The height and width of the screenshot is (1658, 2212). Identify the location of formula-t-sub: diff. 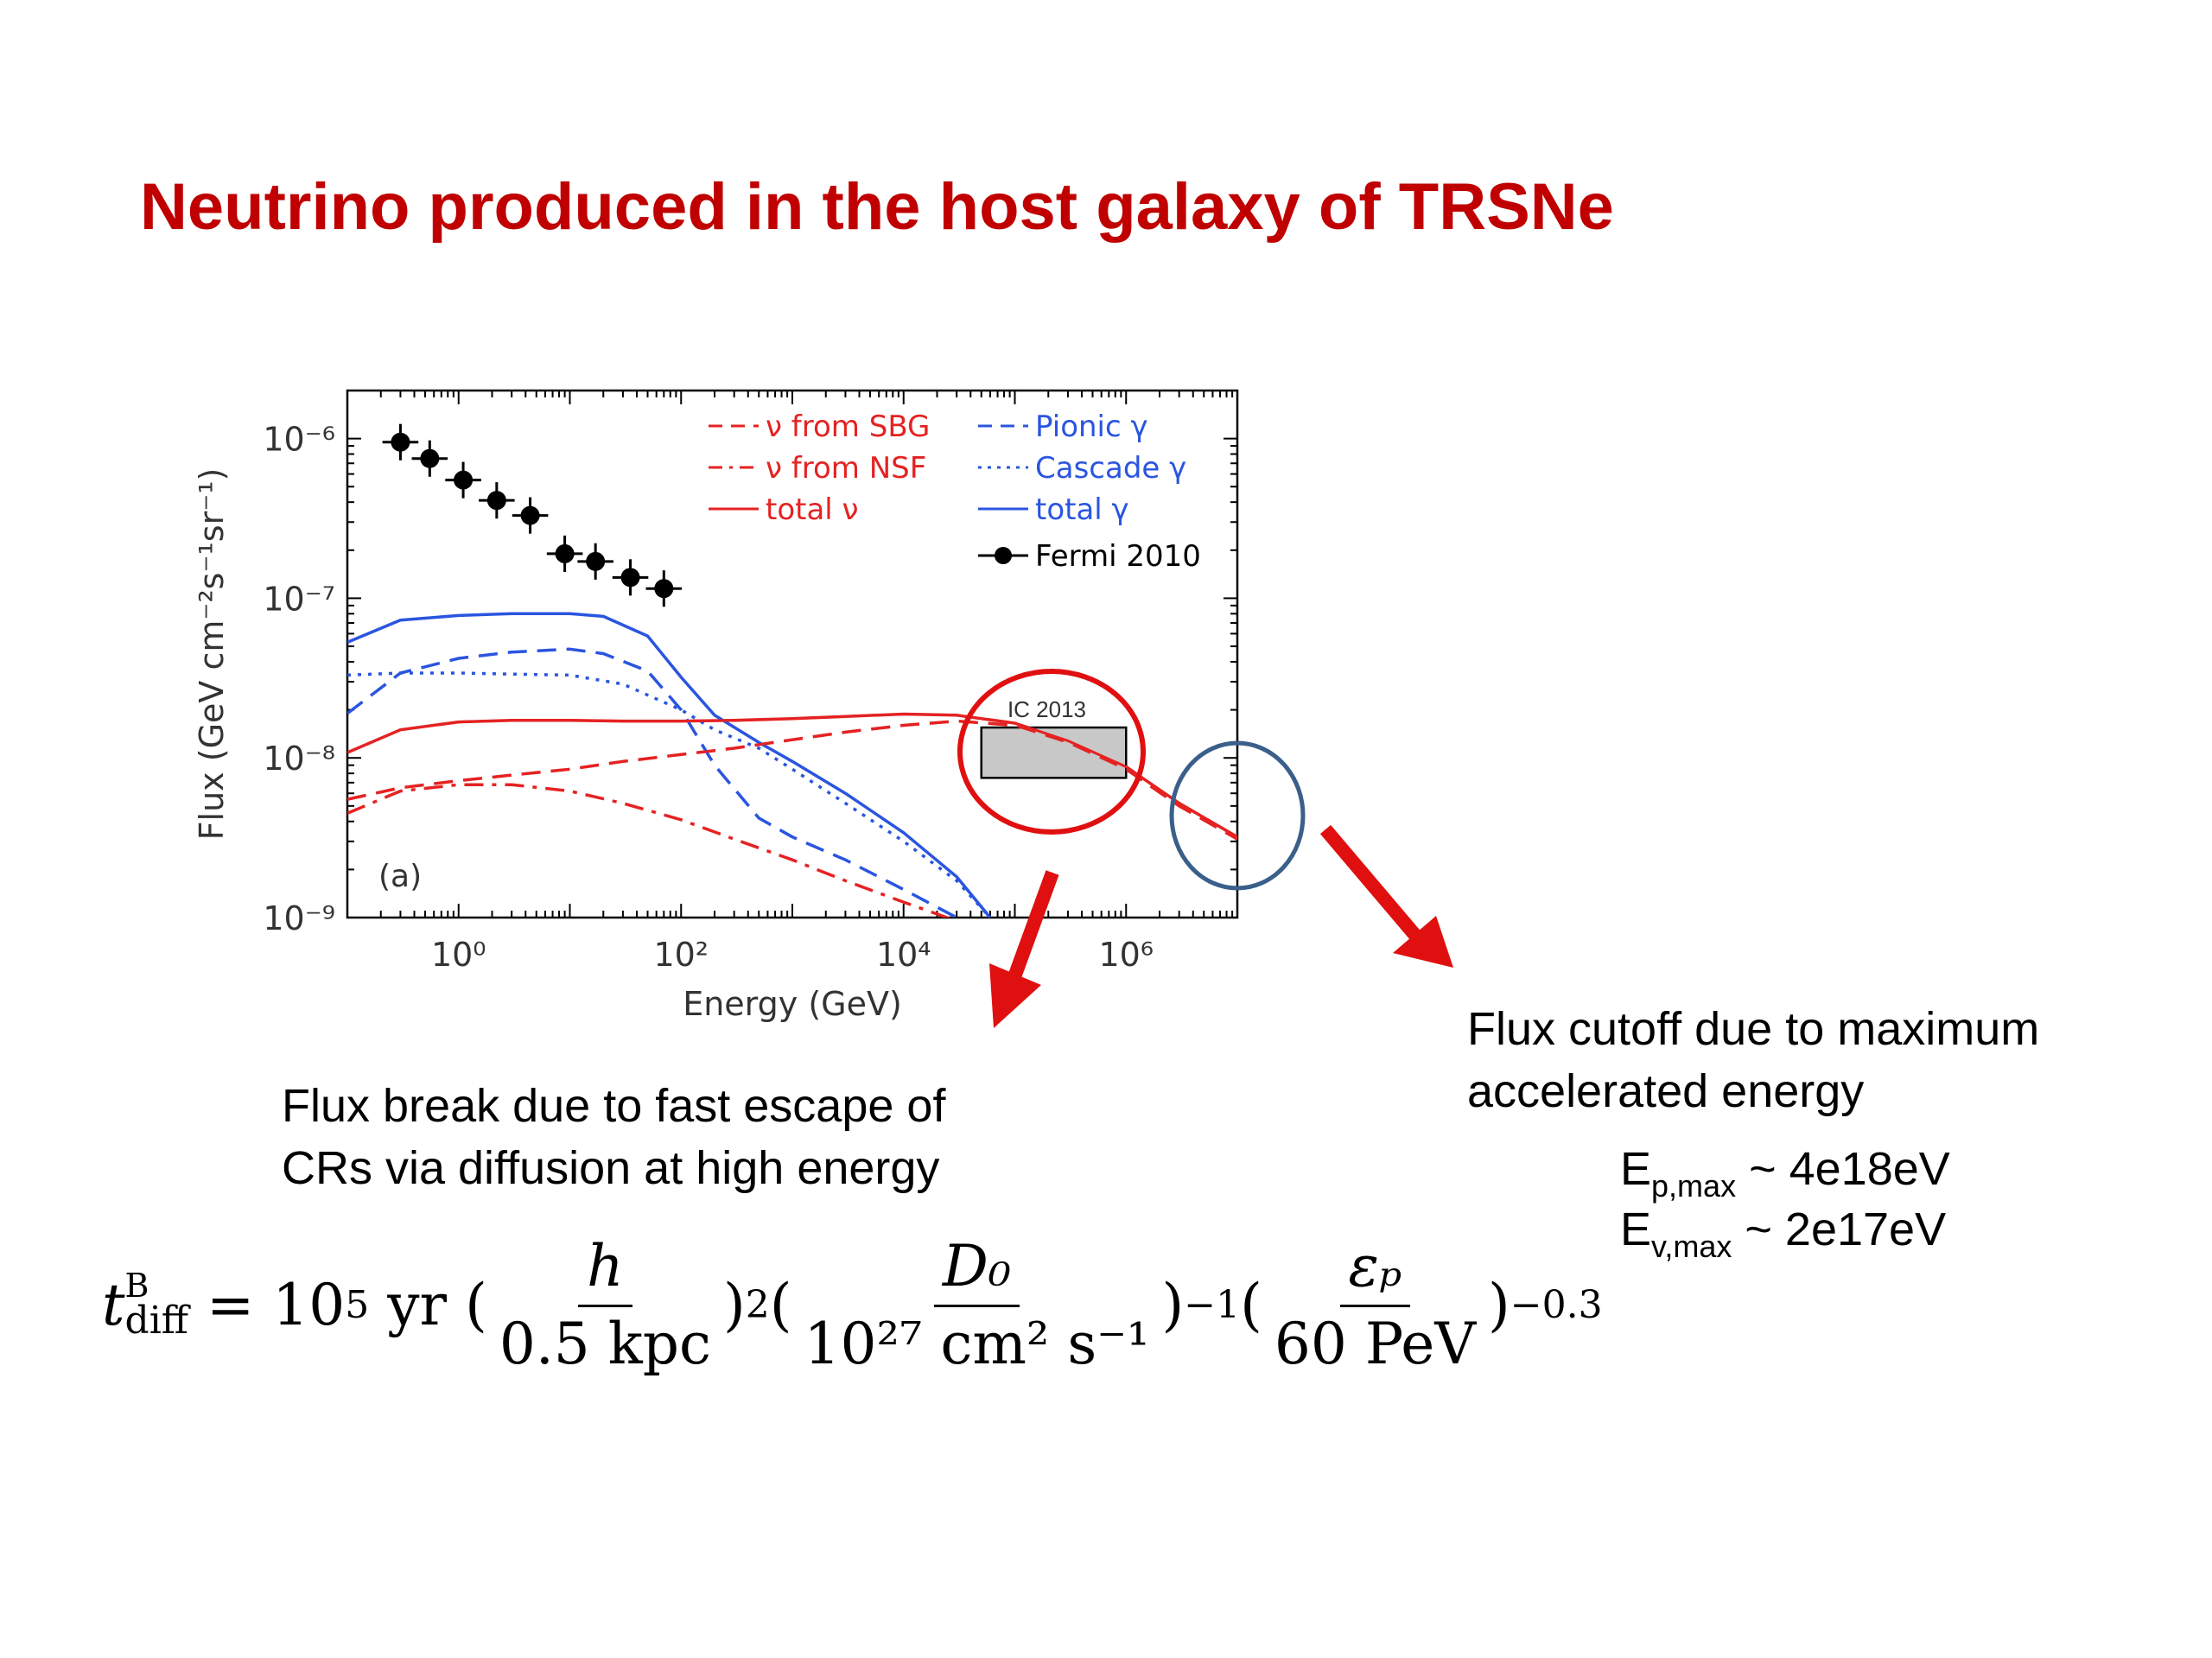
(156, 1321).